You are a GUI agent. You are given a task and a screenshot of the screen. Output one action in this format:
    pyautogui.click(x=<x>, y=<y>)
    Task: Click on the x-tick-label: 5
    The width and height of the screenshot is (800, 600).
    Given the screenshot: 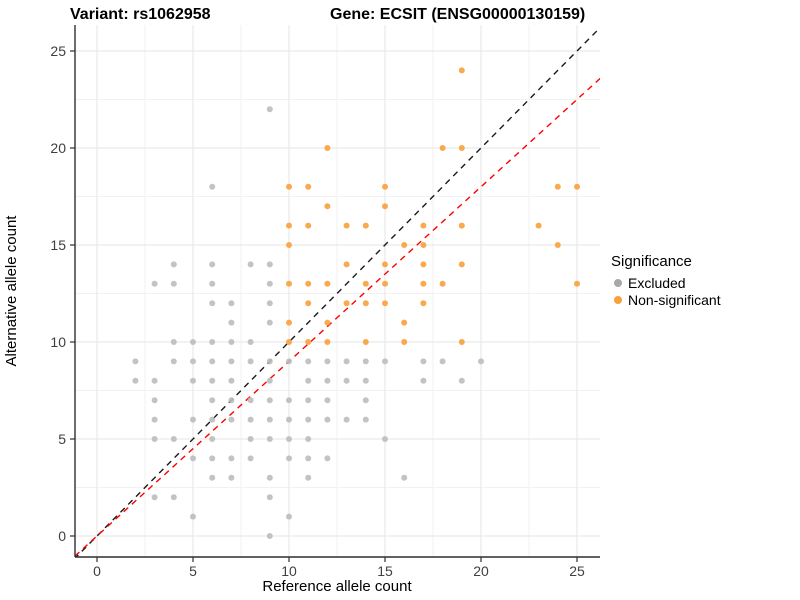 What is the action you would take?
    pyautogui.click(x=193, y=571)
    